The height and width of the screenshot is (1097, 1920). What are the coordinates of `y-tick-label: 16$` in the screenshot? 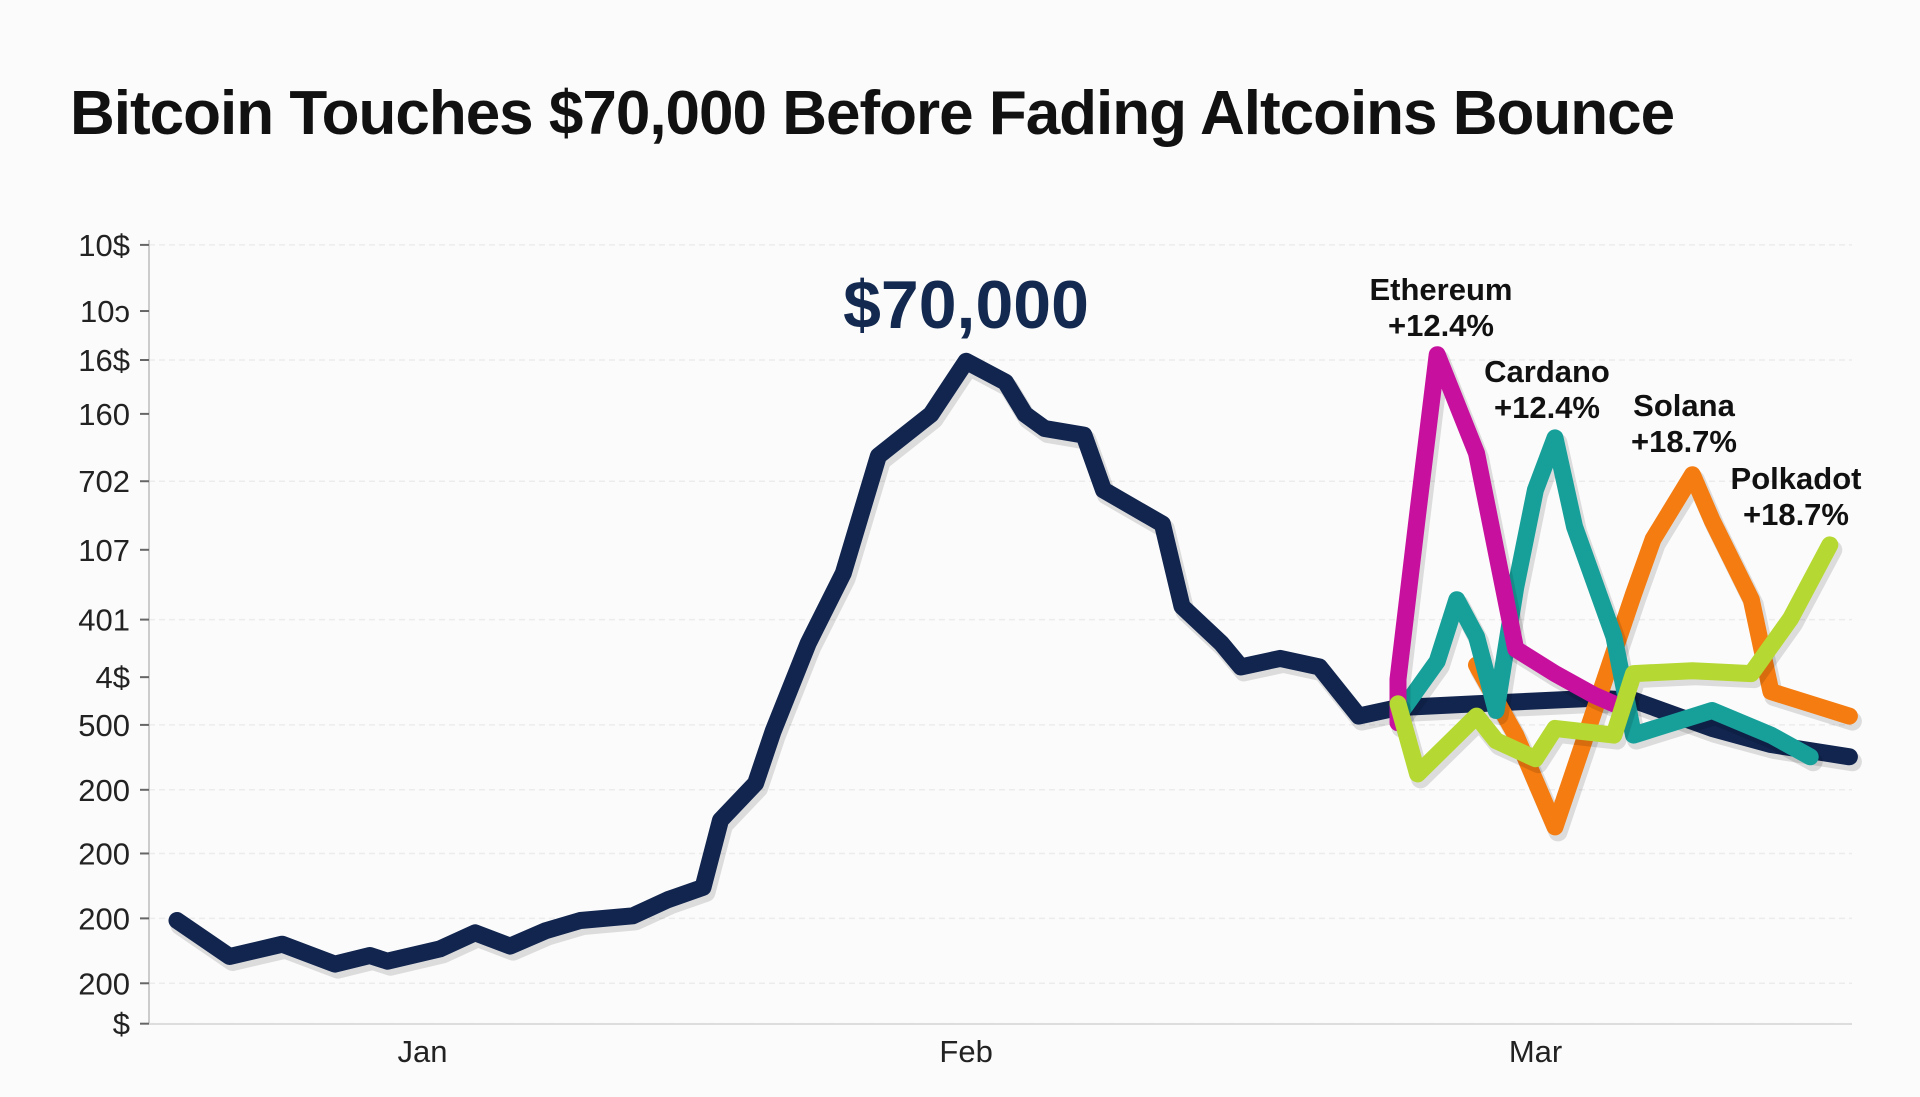 It's located at (104, 360).